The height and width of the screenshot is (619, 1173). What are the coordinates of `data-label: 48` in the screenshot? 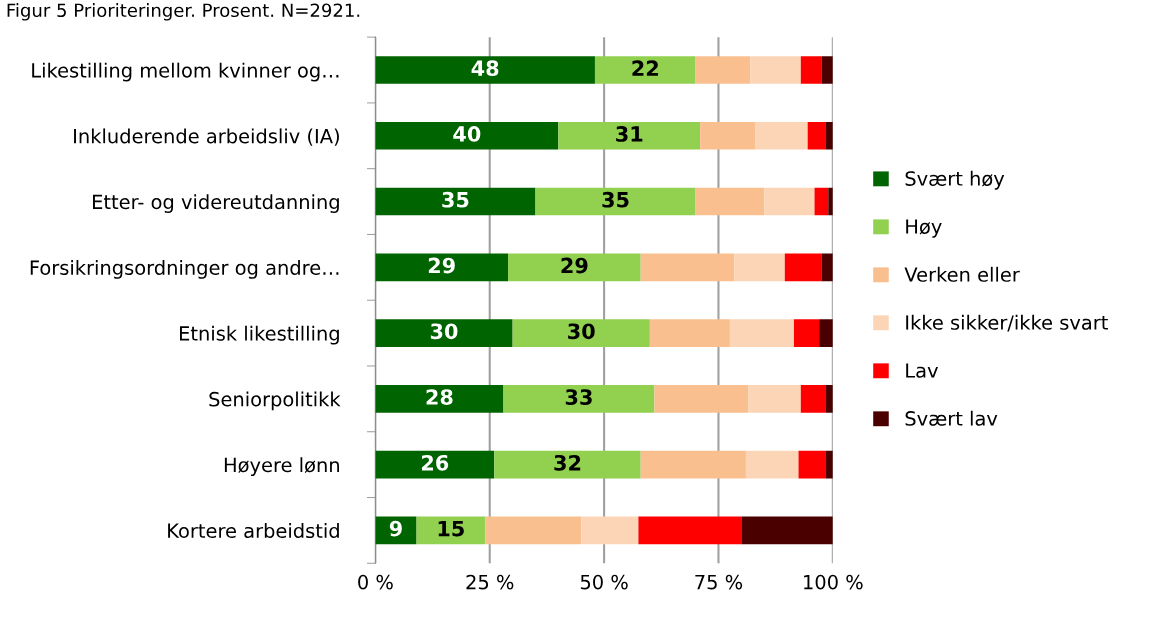 It's located at (485, 68).